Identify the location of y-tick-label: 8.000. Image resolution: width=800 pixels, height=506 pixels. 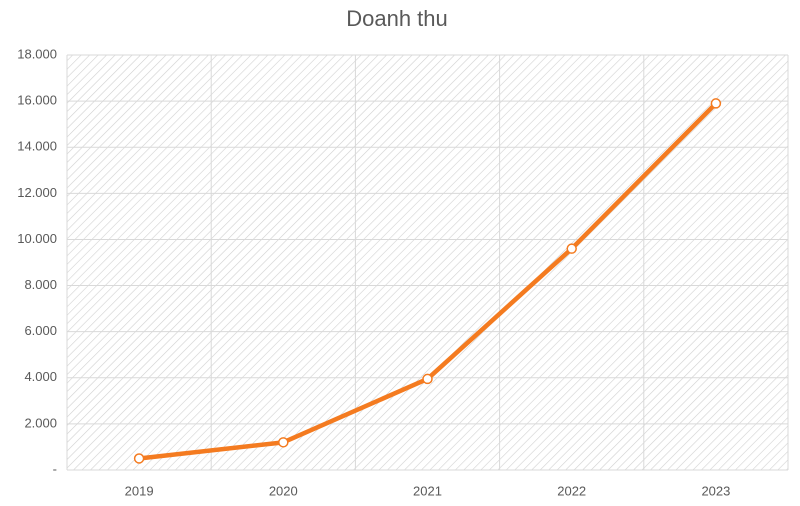
(40, 284).